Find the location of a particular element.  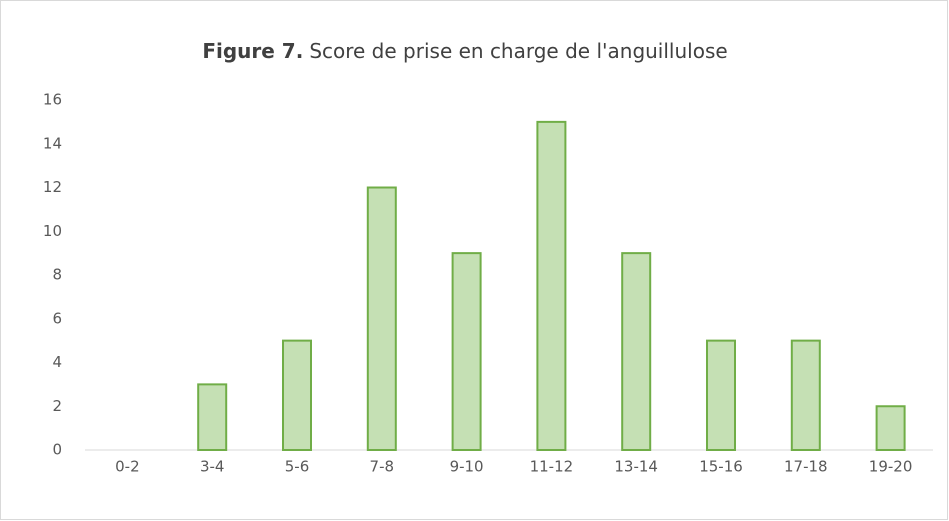

x-tick-label: 7-8 is located at coordinates (382, 467).